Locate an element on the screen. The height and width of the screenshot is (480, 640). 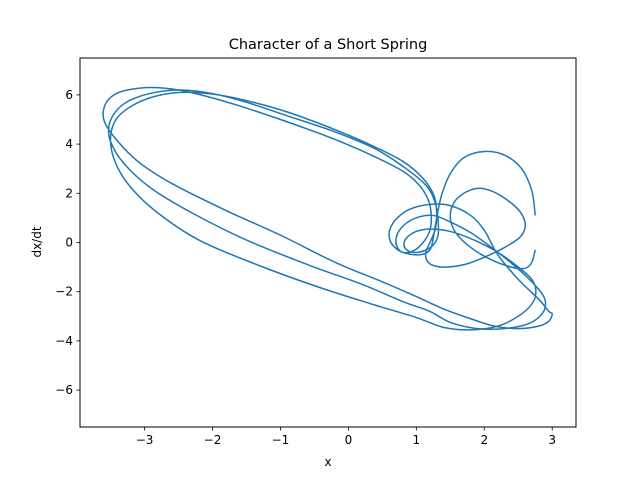
x-tick-label: −2 is located at coordinates (213, 440).